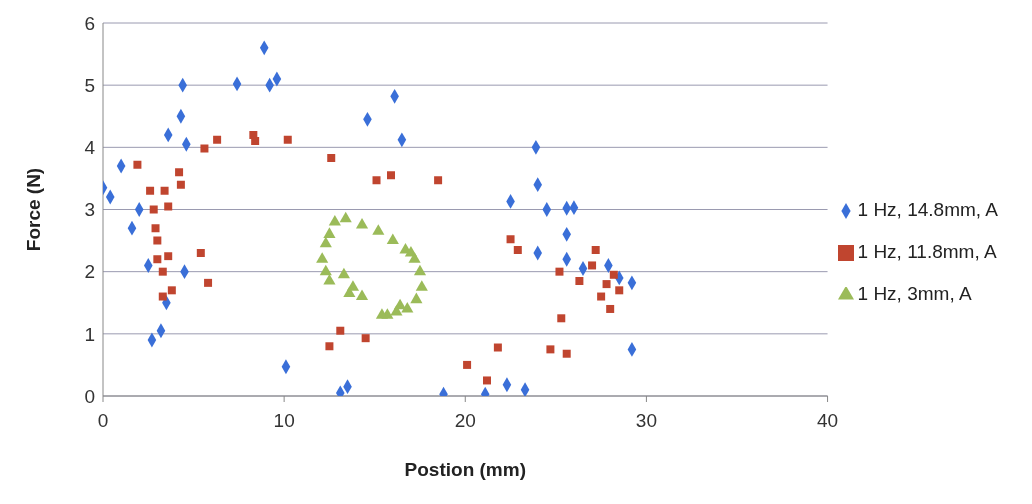  Describe the element at coordinates (827, 421) in the screenshot. I see `x-tick-label: 40` at that location.